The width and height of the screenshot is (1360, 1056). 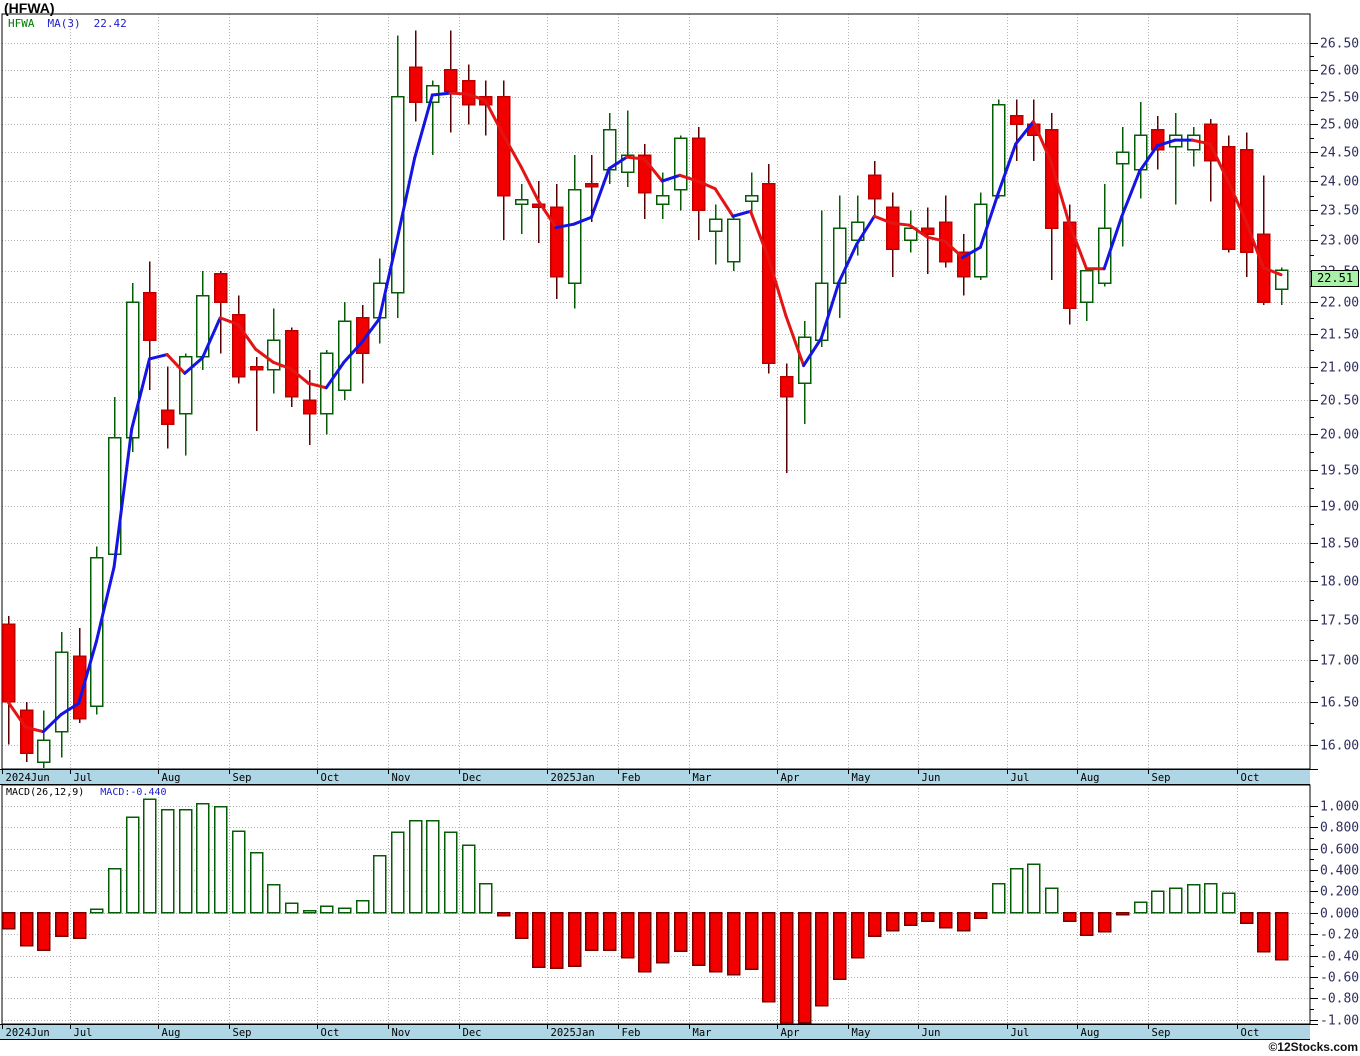 I want to click on axis-label: 17.00, so click(x=1339, y=661).